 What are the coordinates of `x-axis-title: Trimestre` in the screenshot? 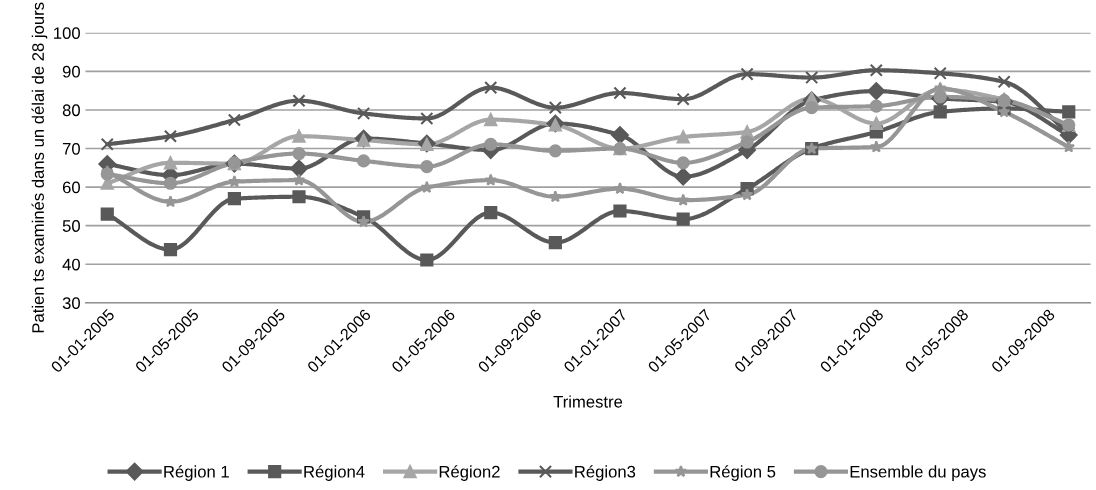 It's located at (588, 401).